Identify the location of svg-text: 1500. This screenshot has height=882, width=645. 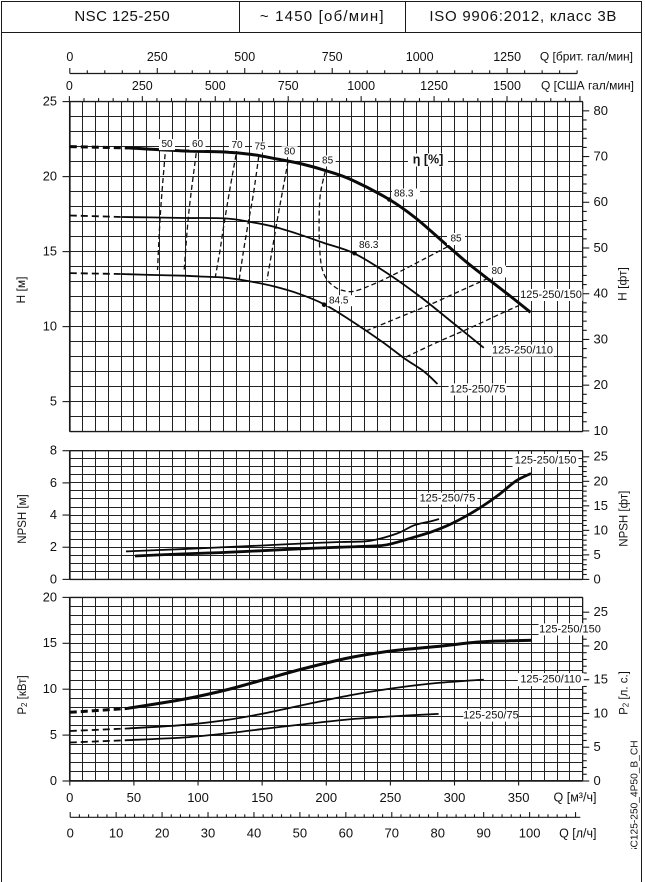
(507, 86).